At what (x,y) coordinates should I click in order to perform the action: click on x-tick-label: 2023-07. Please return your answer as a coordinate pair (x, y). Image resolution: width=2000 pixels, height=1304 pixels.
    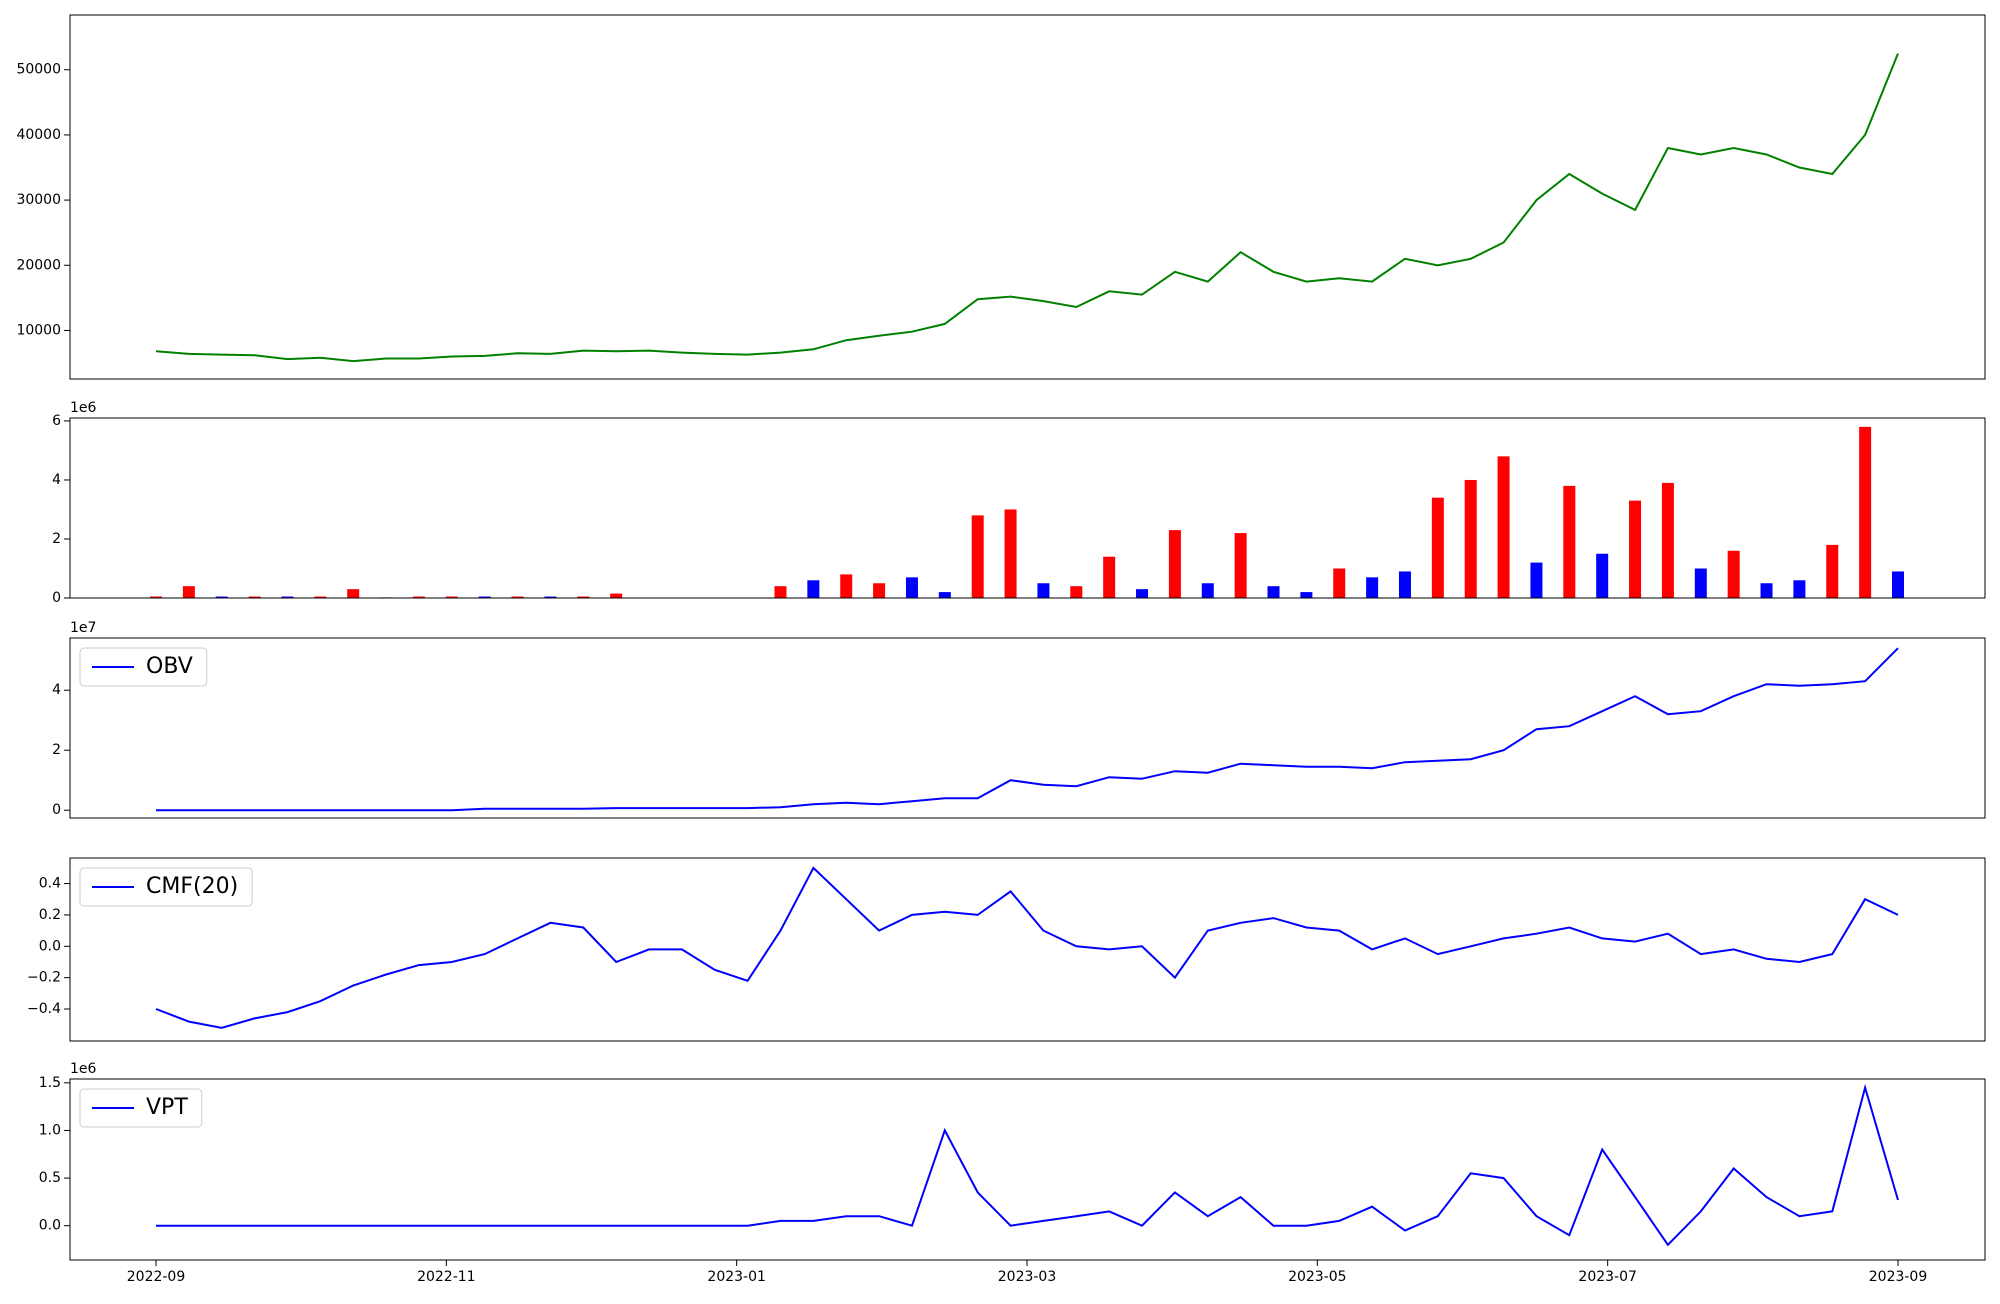
    Looking at the image, I should click on (1607, 1277).